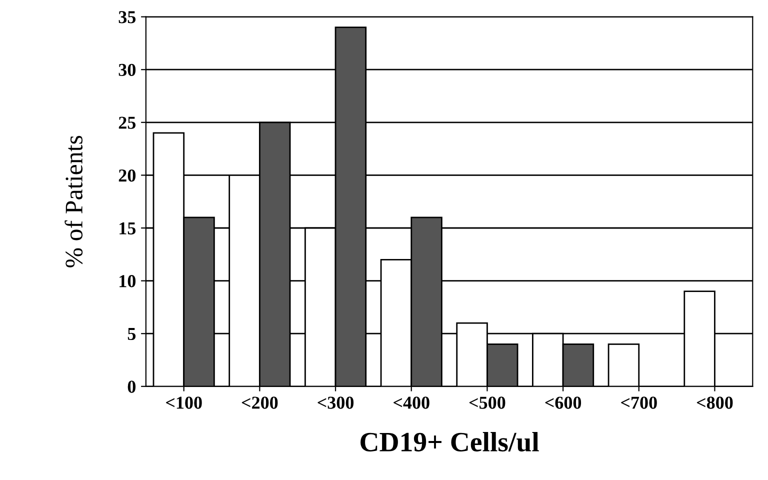 This screenshot has width=768, height=480. I want to click on x-tick-label: <200, so click(260, 402).